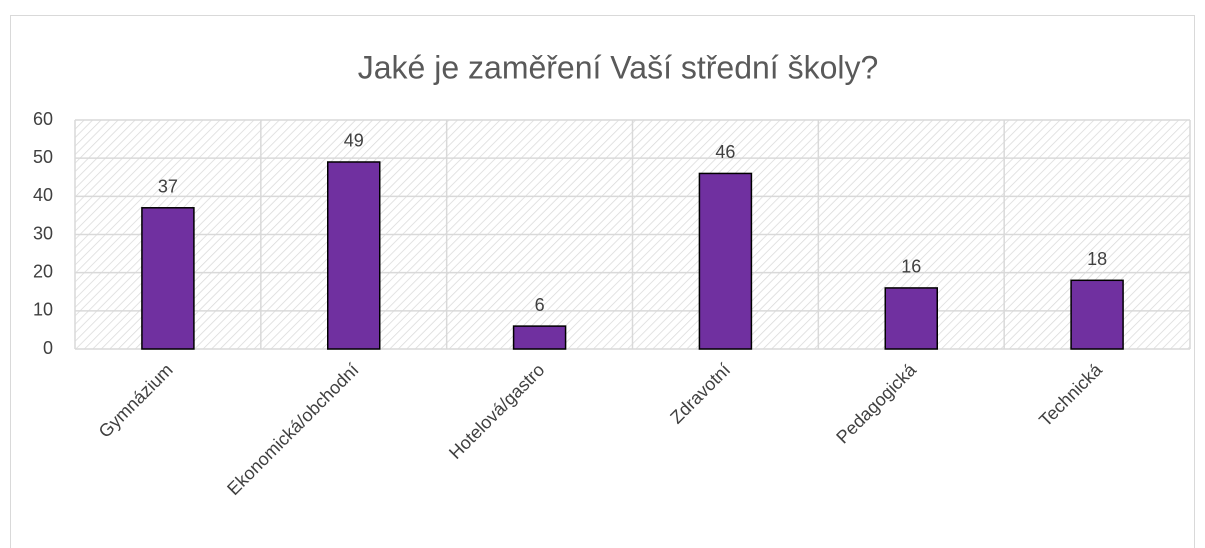  Describe the element at coordinates (43, 157) in the screenshot. I see `y-tick-label: 50` at that location.